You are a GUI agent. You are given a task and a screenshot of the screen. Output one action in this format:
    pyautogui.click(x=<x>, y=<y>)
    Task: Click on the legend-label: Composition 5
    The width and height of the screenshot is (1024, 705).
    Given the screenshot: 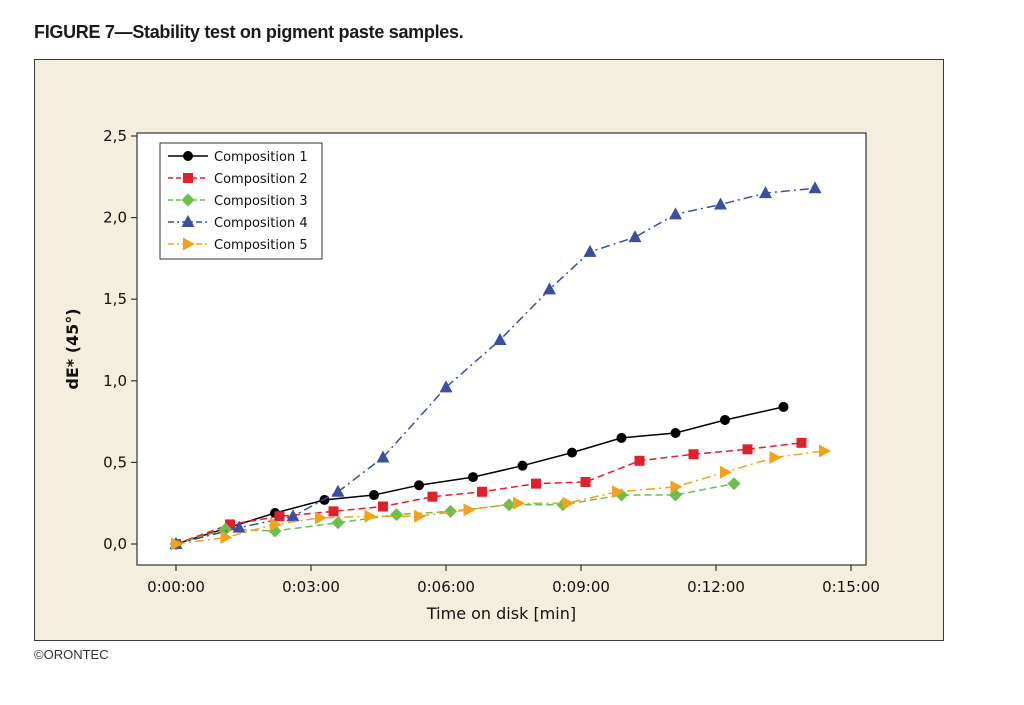 What is the action you would take?
    pyautogui.click(x=261, y=245)
    